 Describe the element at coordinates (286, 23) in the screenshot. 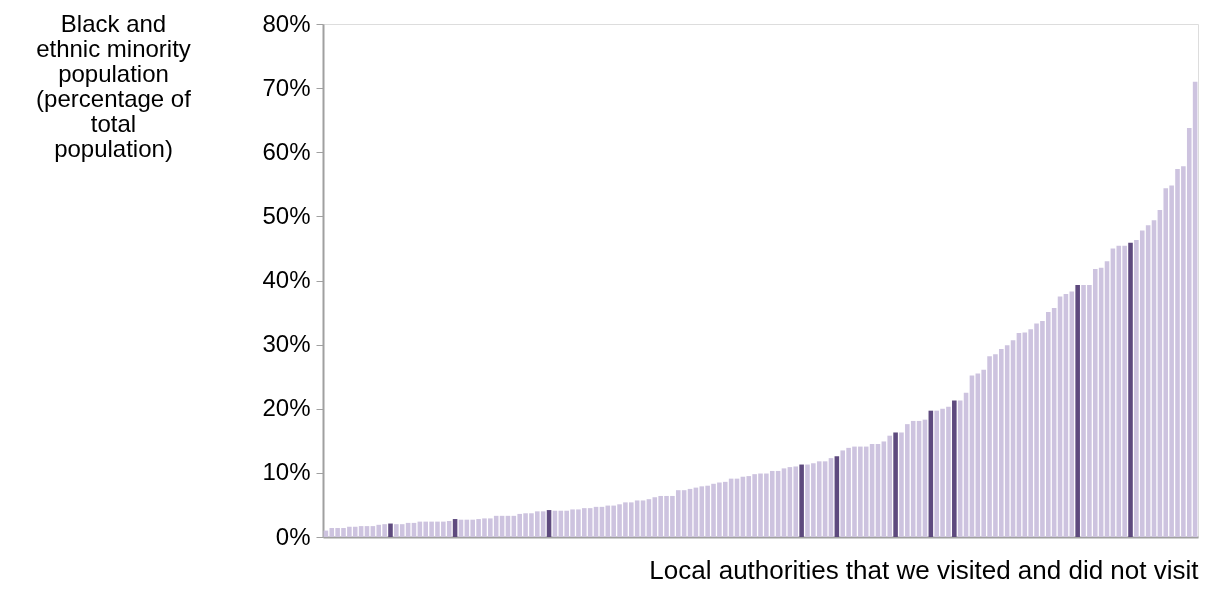

I see `y-tick-label: 80%` at that location.